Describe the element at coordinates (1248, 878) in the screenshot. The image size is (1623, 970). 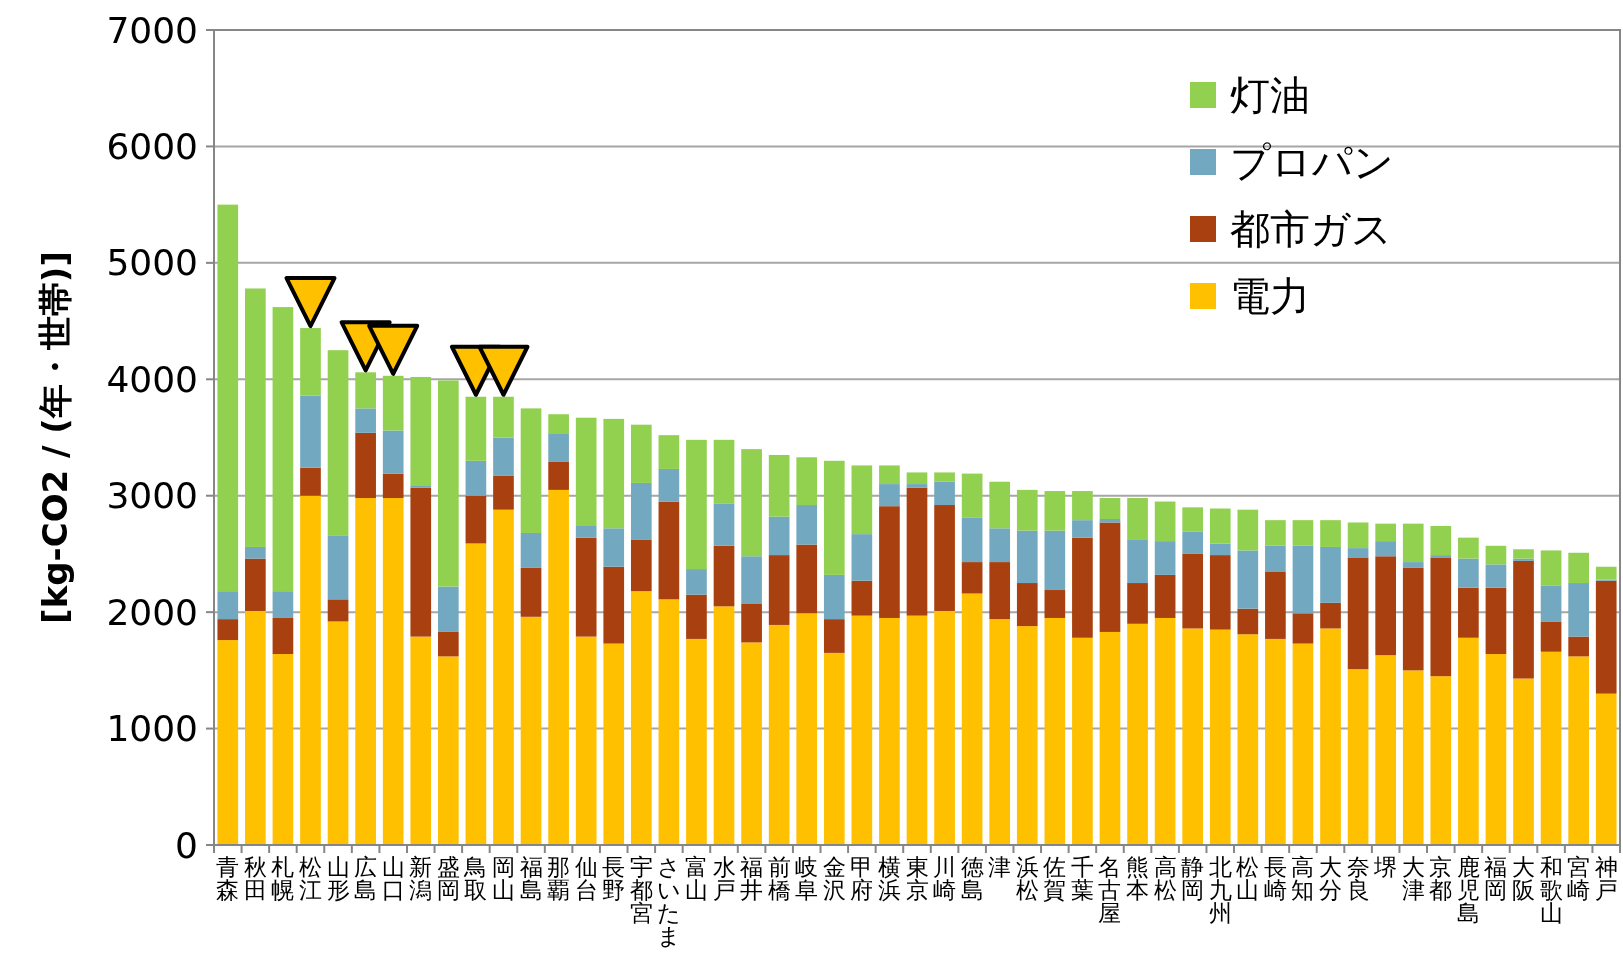
I see `x-tick-label: 松山` at that location.